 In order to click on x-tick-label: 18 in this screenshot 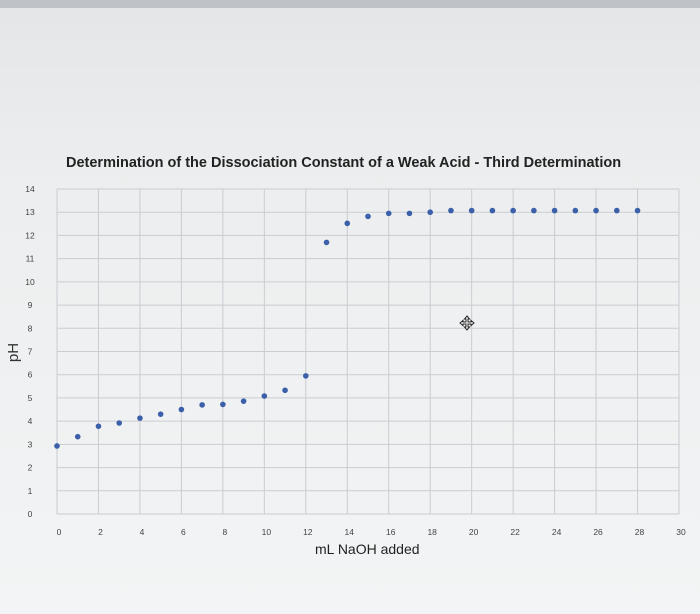, I will do `click(432, 532)`.